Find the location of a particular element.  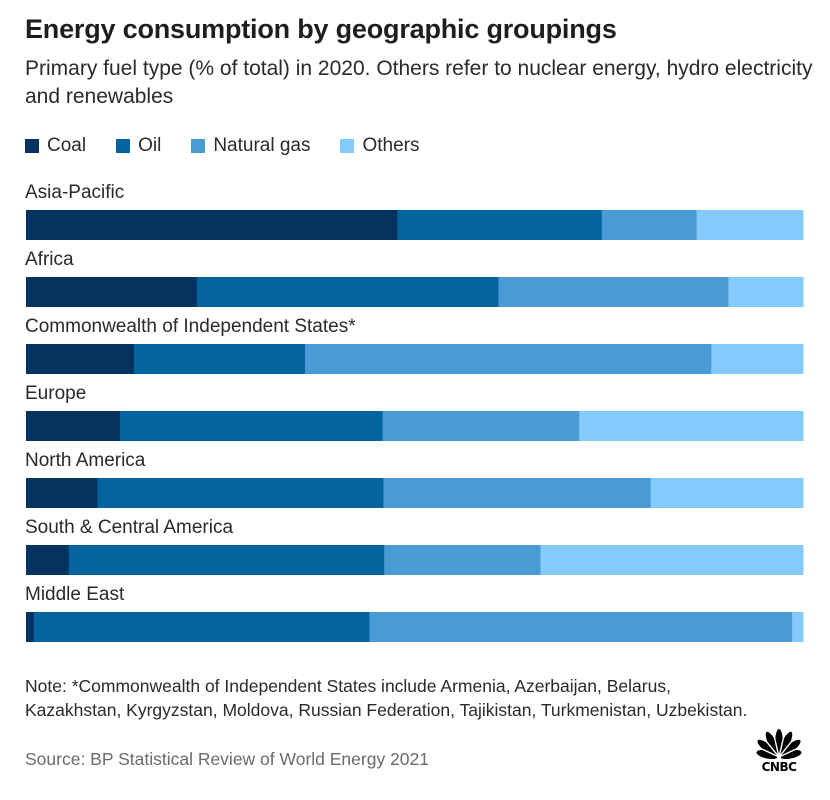

legend-item-oil: Oil is located at coordinates (138, 146).